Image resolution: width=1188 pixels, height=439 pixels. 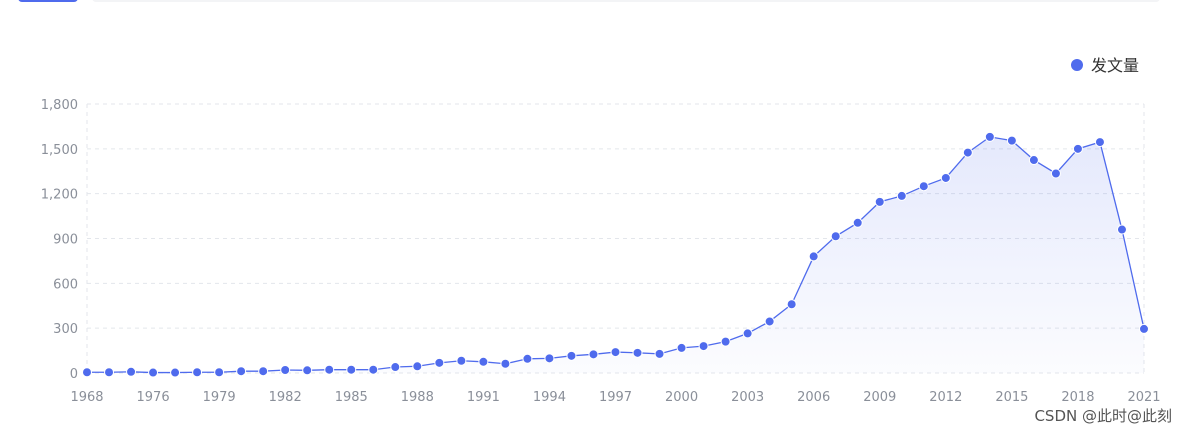 I want to click on x-tick-label: 1997, so click(x=615, y=397).